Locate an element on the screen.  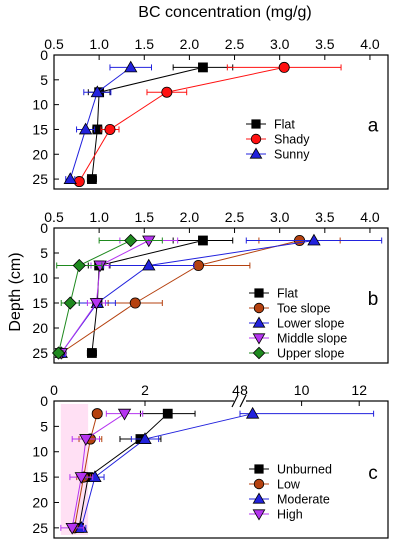
y-tick-label: 20 is located at coordinates (40, 154).